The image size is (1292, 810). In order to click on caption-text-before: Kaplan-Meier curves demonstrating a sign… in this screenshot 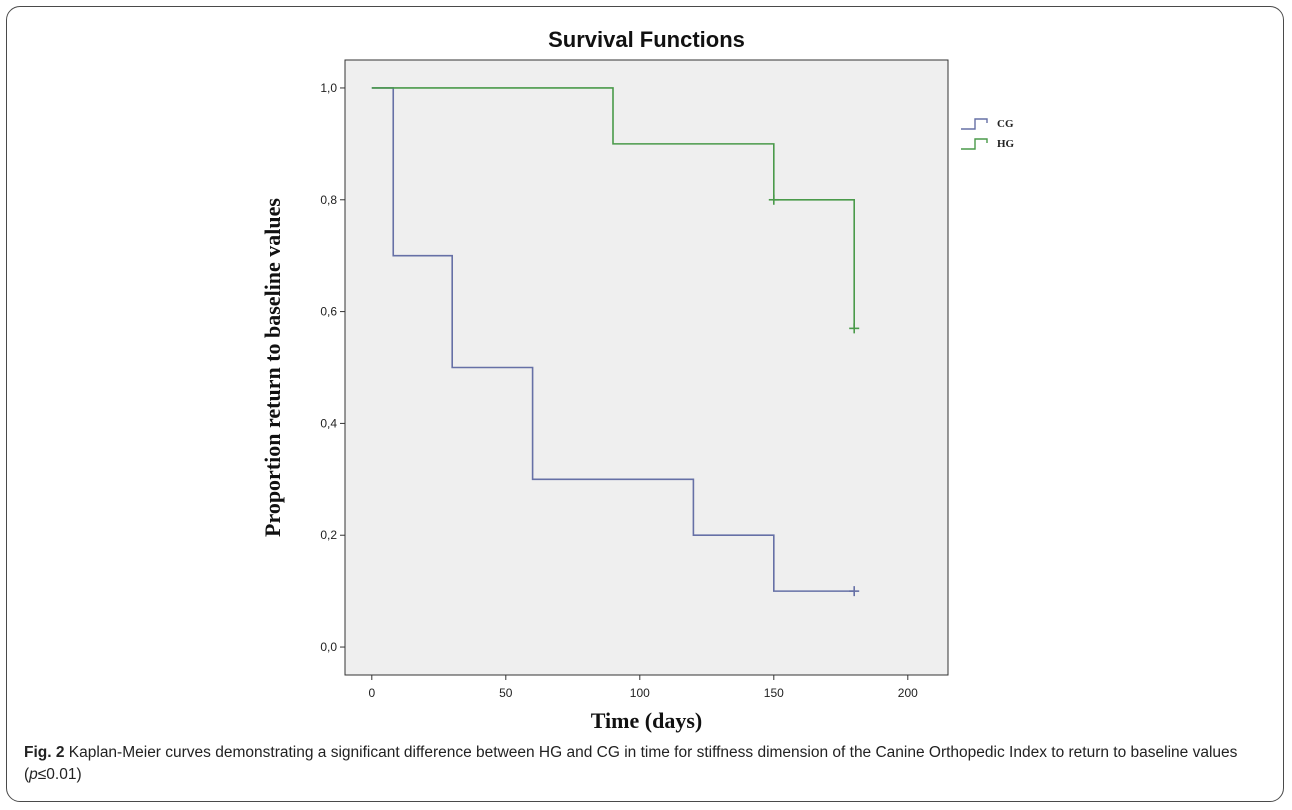, I will do `click(631, 763)`.